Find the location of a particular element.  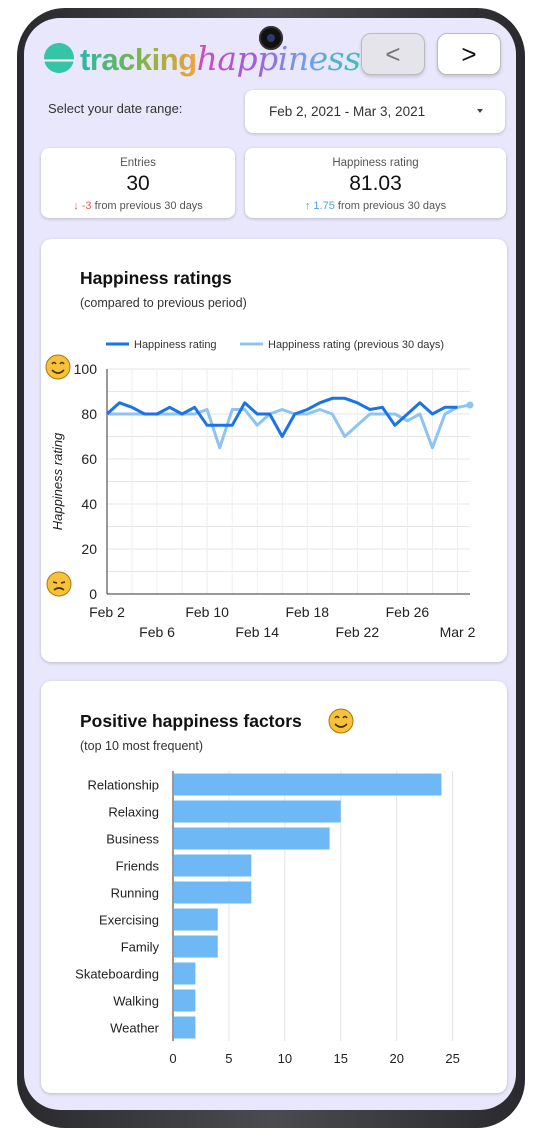

legend-label-current: Happiness rating is located at coordinates (175, 345).